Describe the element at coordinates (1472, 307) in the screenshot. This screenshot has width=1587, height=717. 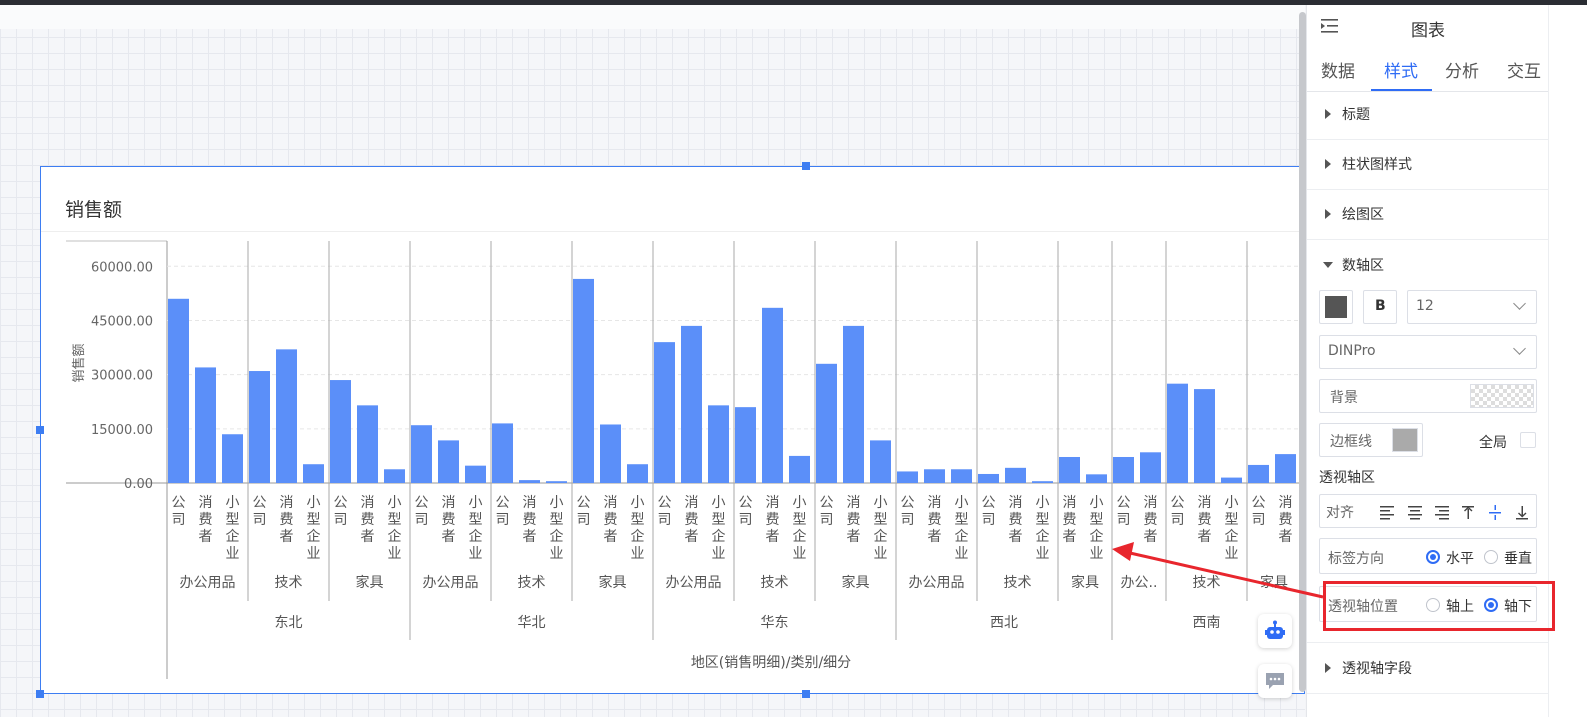
I see `font-size-select: 12` at that location.